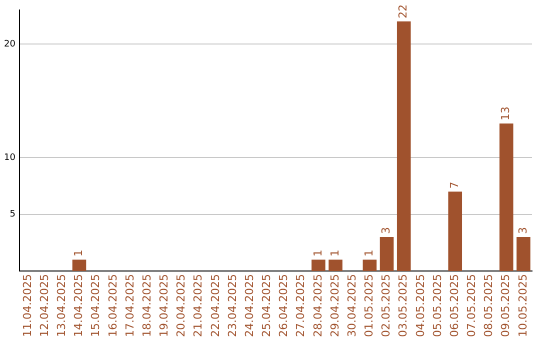 Image resolution: width=540 pixels, height=340 pixels. Describe the element at coordinates (437, 306) in the screenshot. I see `x-tick-label: 05.05.2025` at that location.